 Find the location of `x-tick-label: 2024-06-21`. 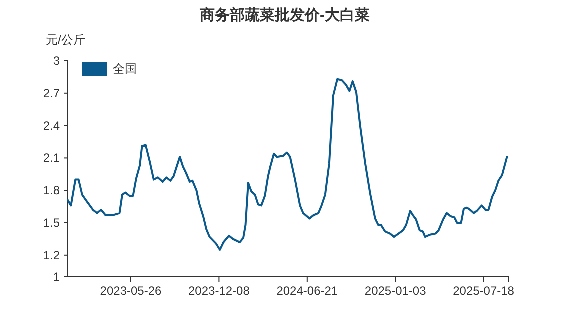

x-tick-label: 2024-06-21 is located at coordinates (307, 291).